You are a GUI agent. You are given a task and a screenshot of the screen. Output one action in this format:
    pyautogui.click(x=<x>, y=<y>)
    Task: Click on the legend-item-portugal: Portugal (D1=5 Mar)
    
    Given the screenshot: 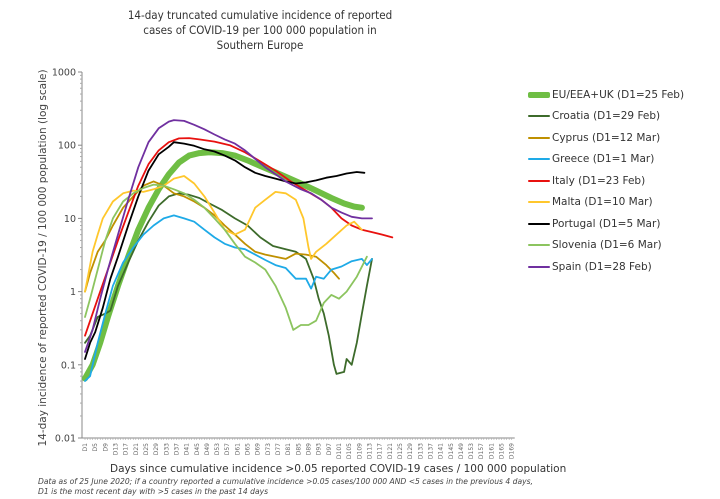 What is the action you would take?
    pyautogui.click(x=606, y=224)
    